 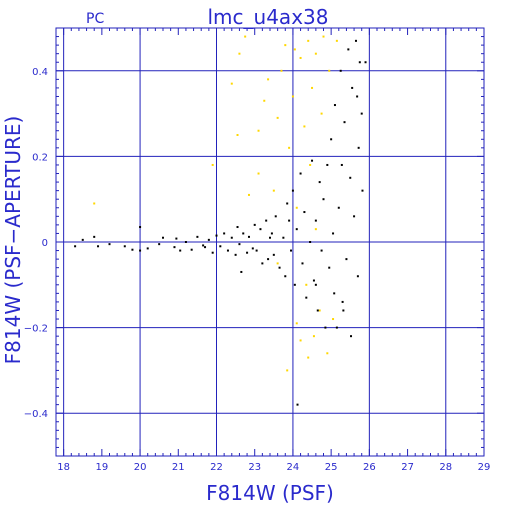 What do you see at coordinates (36, 329) in the screenshot?
I see `y-tick-label: −0.2` at bounding box center [36, 329].